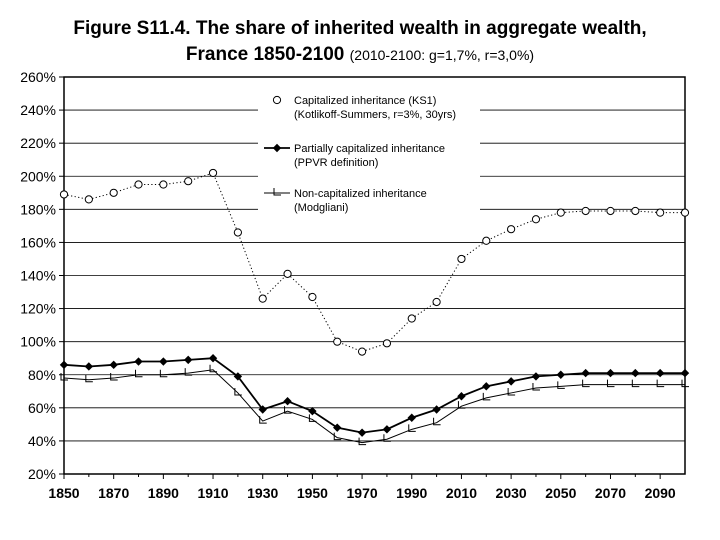  I want to click on legend-label: Capitalized inheritance (KS1), so click(365, 101).